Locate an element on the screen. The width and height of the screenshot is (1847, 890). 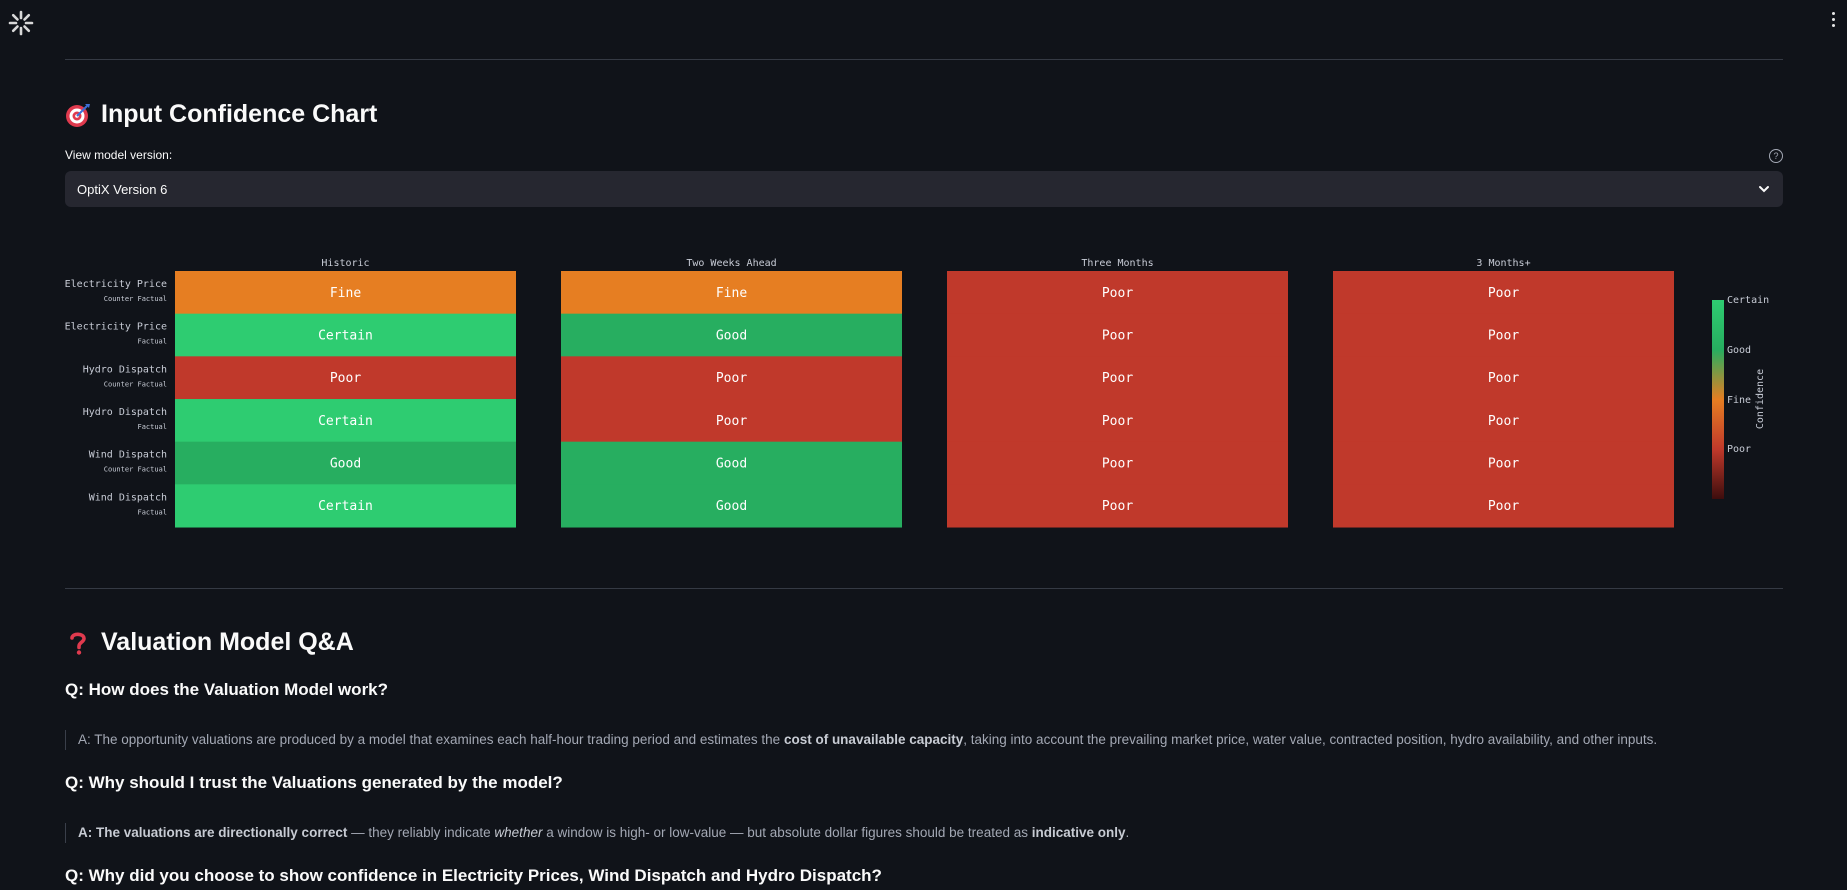
section-title-qa: Valuation Model Q&A is located at coordinates (209, 642).